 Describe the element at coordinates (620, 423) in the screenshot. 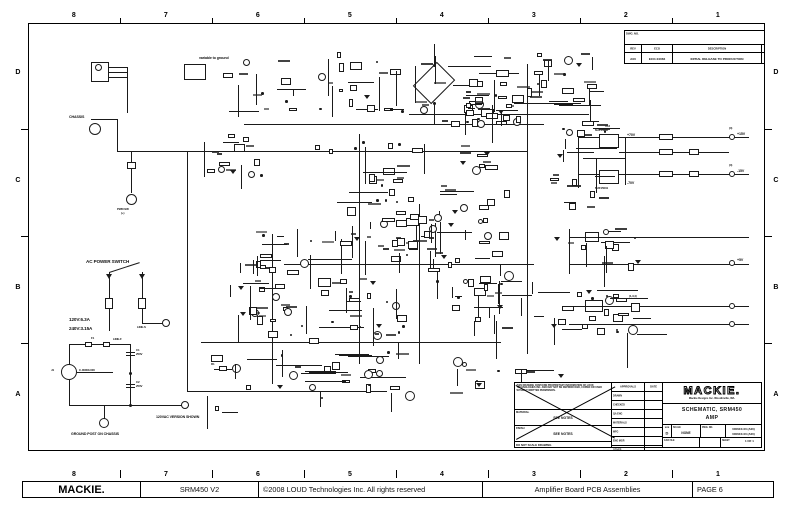

I see `approval-label-materials: MATERIALS` at that location.